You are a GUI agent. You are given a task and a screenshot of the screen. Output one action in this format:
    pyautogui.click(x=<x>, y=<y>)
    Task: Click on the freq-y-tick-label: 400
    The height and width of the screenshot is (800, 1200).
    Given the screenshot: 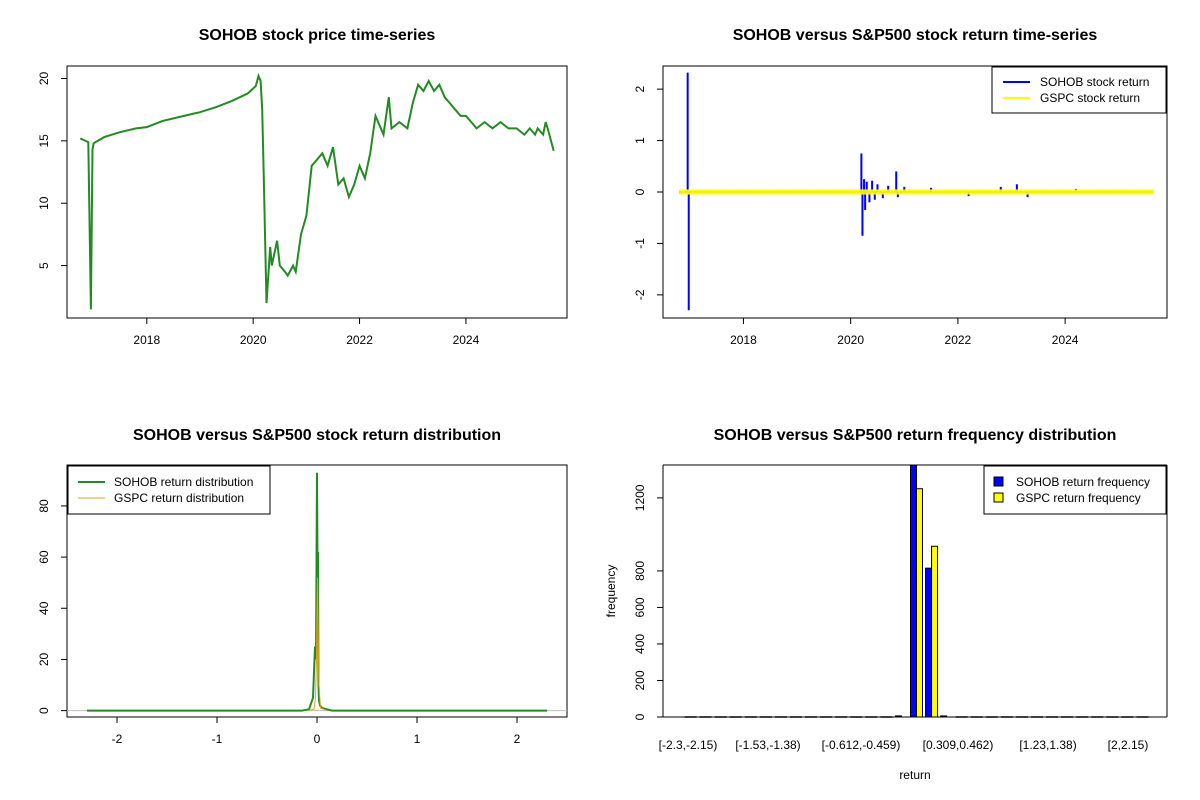 What is the action you would take?
    pyautogui.click(x=640, y=644)
    